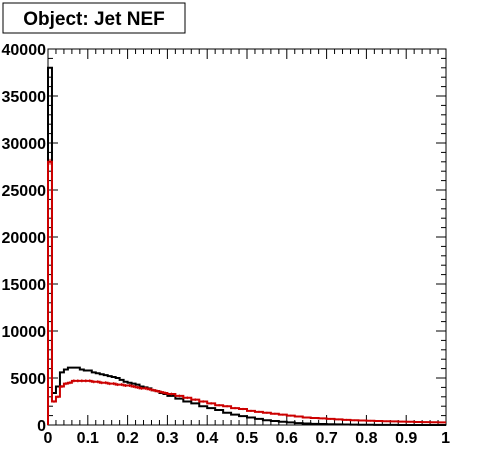  I want to click on x-tick-label: 0, so click(48, 438).